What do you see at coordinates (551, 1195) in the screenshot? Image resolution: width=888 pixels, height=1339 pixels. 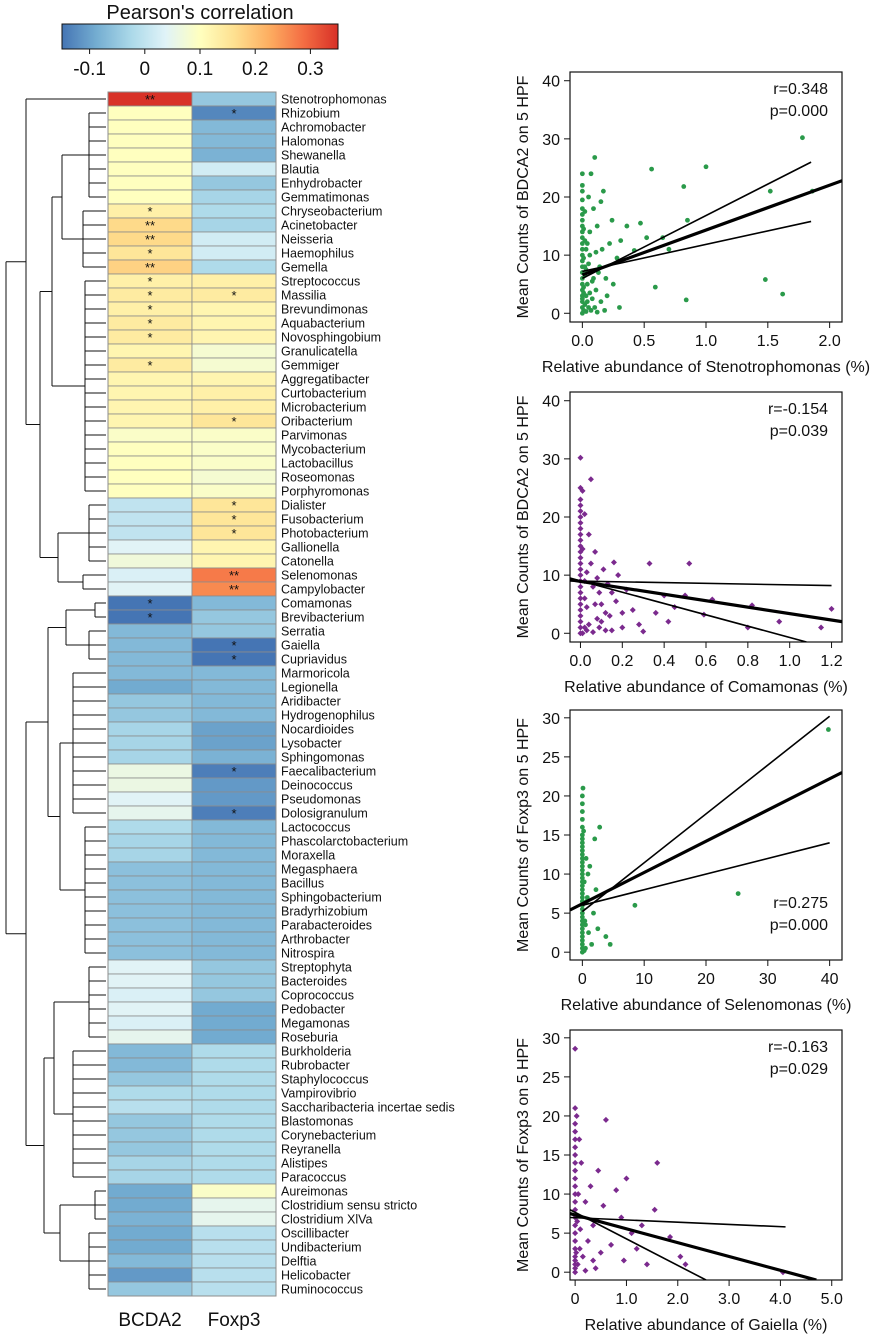 I see `y-tick-label: 10` at bounding box center [551, 1195].